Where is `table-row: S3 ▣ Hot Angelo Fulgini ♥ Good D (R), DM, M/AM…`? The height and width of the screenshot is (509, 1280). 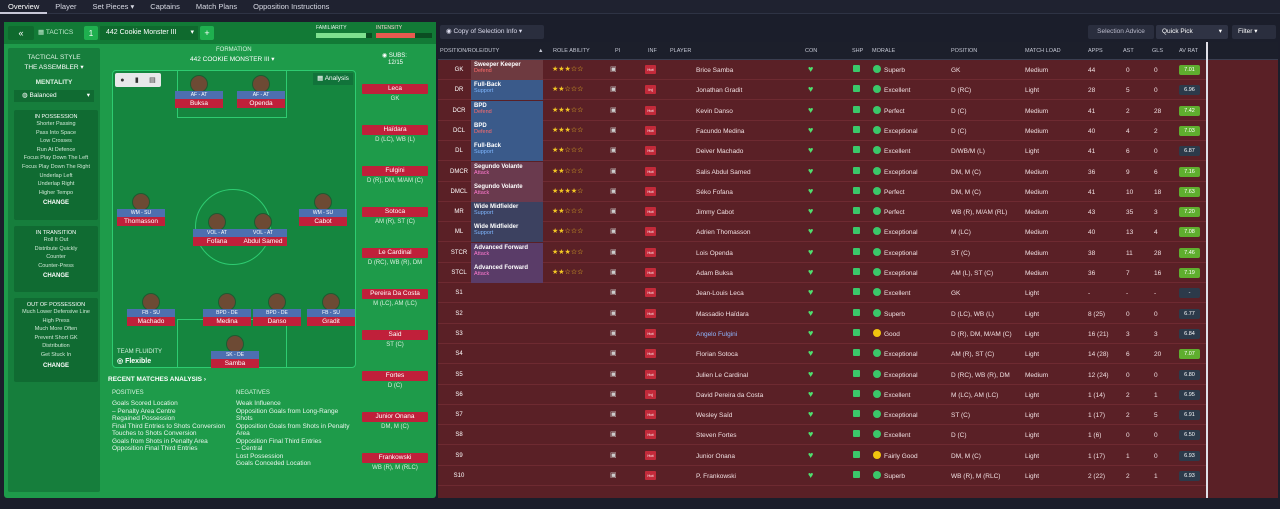 table-row: S3 ▣ Hot Angelo Fulgini ♥ Good D (R), DM, M/AM… is located at coordinates (822, 334).